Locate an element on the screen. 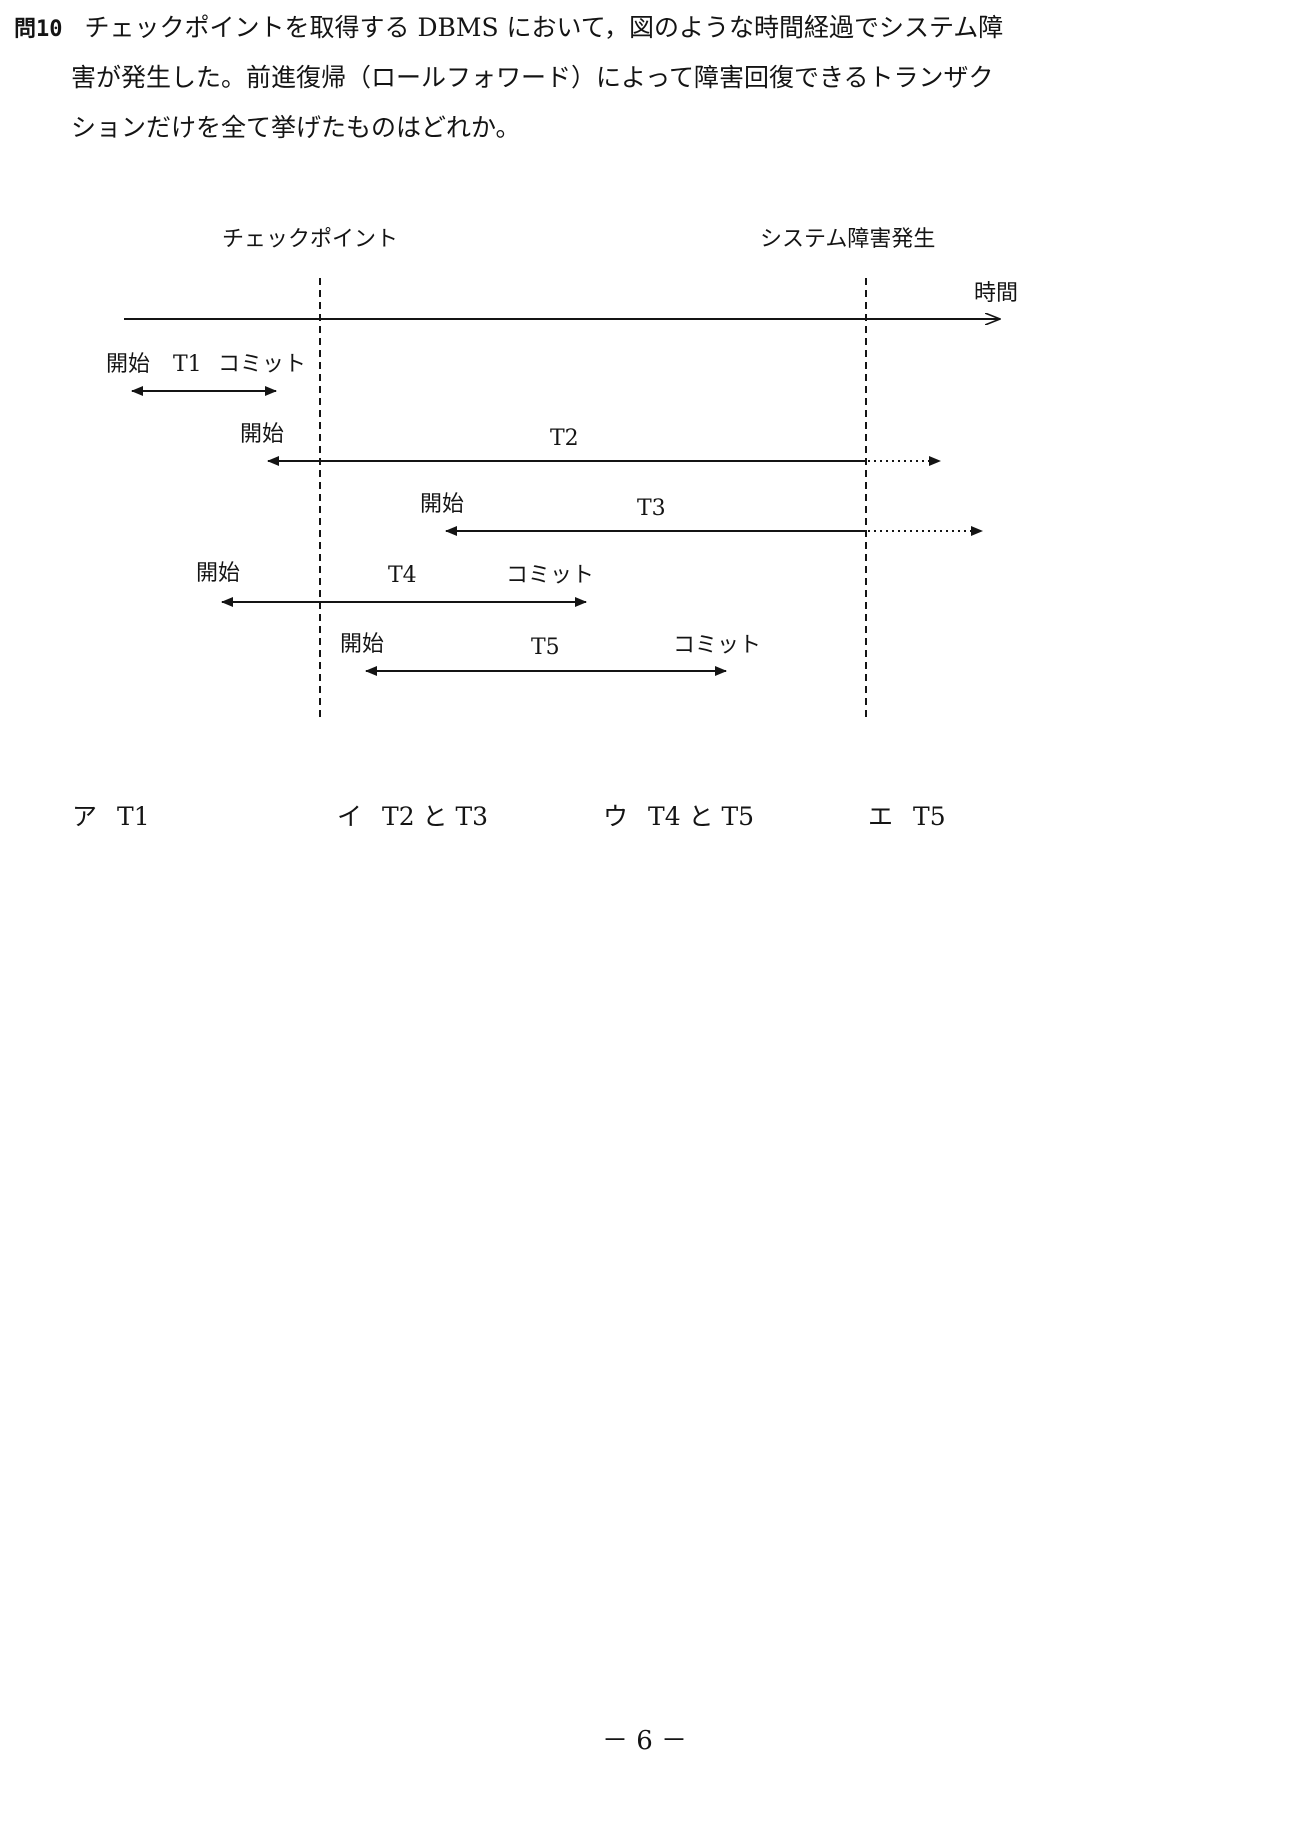 This screenshot has height=1838, width=1289. choice-i-mark: イ is located at coordinates (350, 816).